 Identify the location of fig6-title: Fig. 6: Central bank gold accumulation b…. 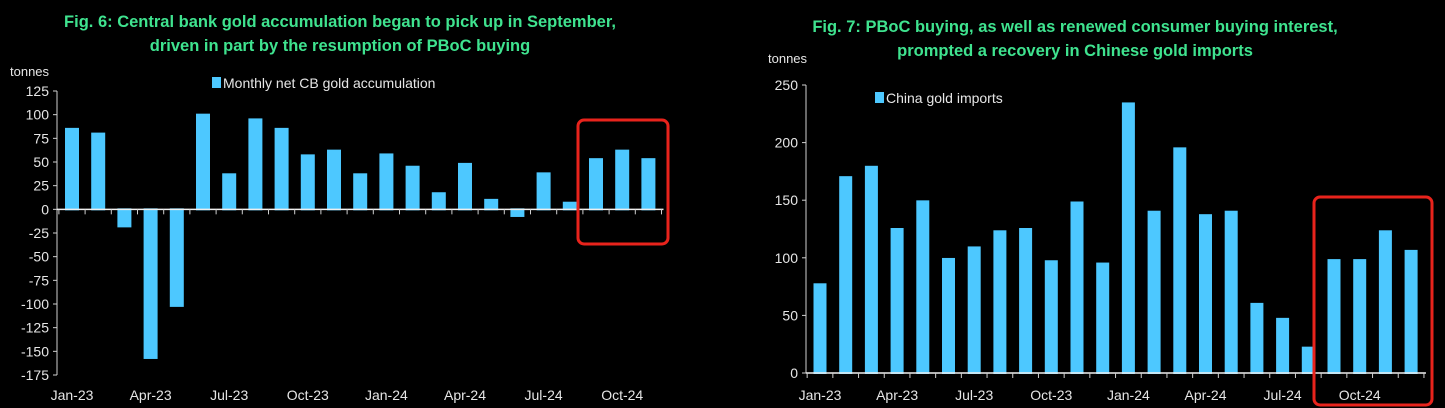
(340, 34).